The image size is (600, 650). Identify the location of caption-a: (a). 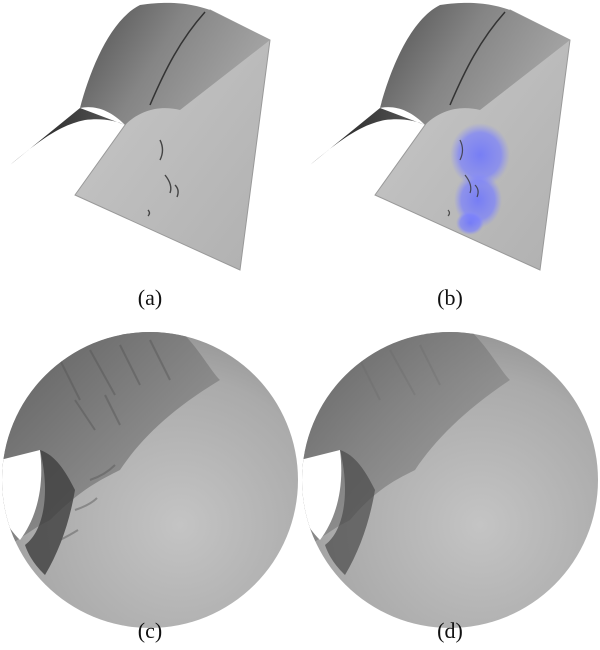
(150, 297).